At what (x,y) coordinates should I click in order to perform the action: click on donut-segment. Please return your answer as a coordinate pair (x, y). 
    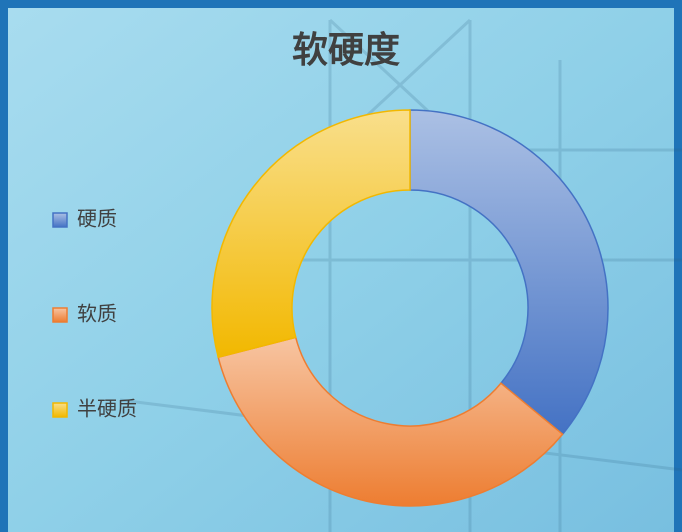
    Looking at the image, I should click on (311, 234).